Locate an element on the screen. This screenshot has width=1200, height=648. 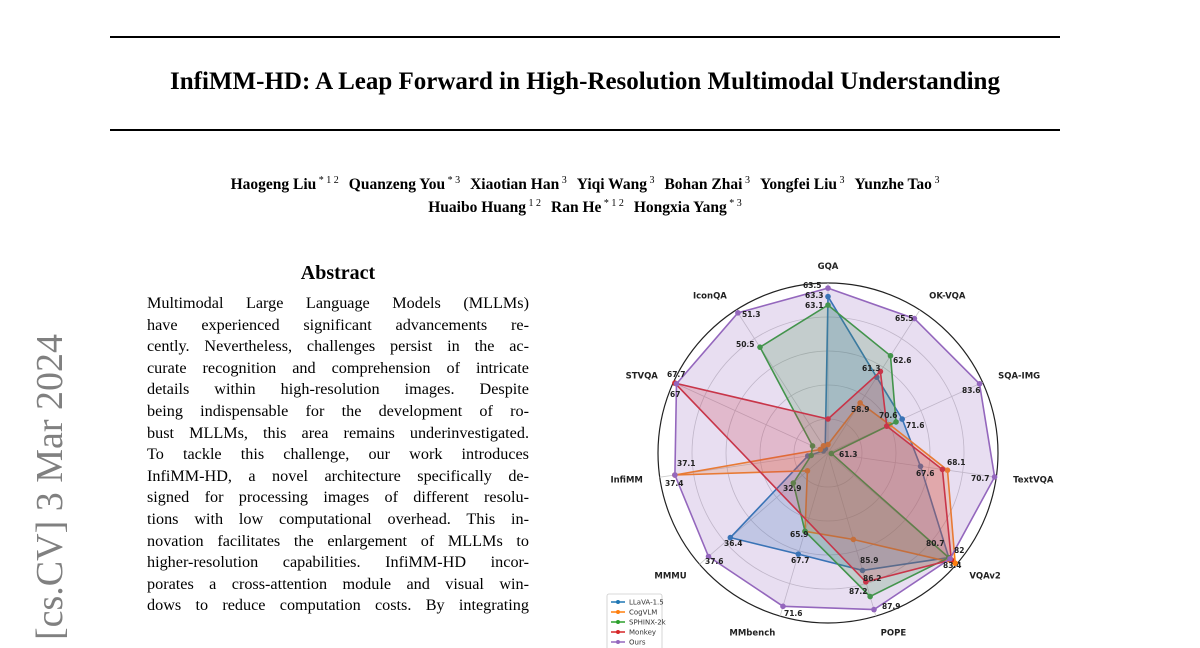
author: Haogeng Liu * 1 2 is located at coordinates (285, 184).